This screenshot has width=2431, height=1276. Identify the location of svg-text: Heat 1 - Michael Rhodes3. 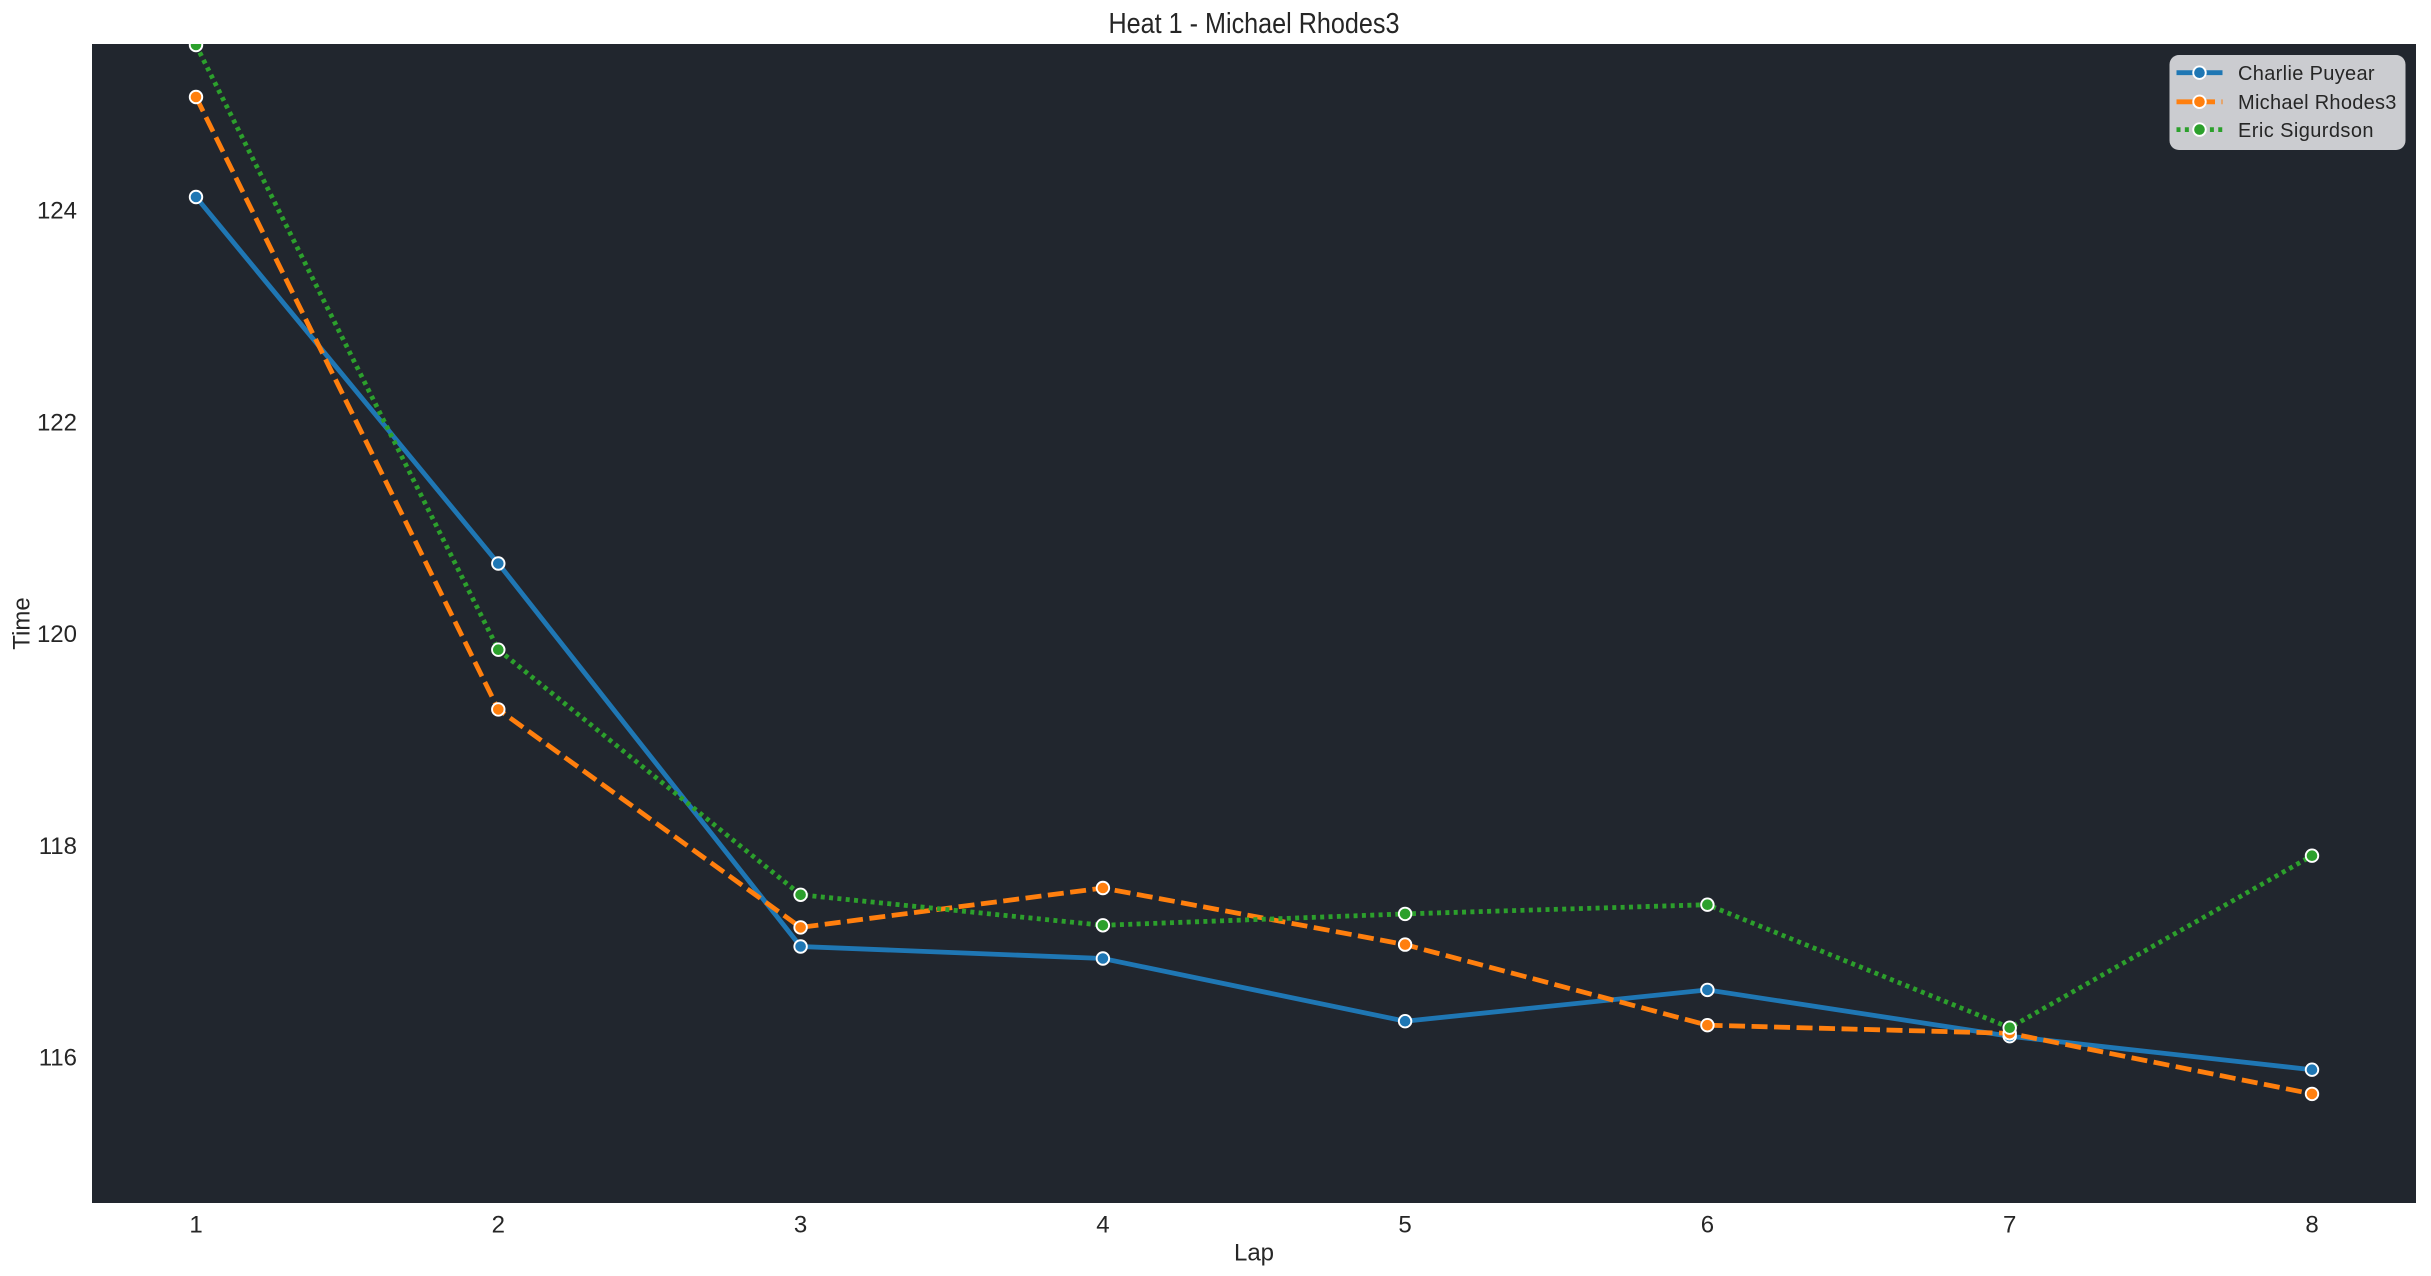
(1254, 24).